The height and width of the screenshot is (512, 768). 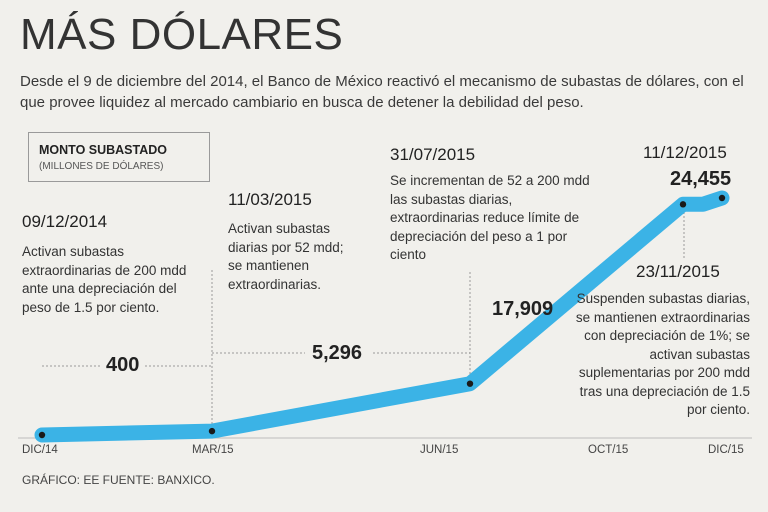 What do you see at coordinates (678, 271) in the screenshot?
I see `annotation-date-4: 23/11/2015` at bounding box center [678, 271].